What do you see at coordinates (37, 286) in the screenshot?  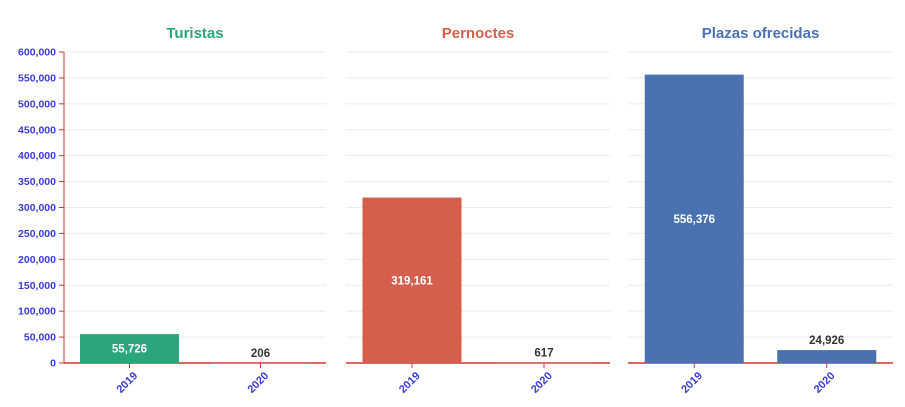 I see `y-tick-label: 150,000` at bounding box center [37, 286].